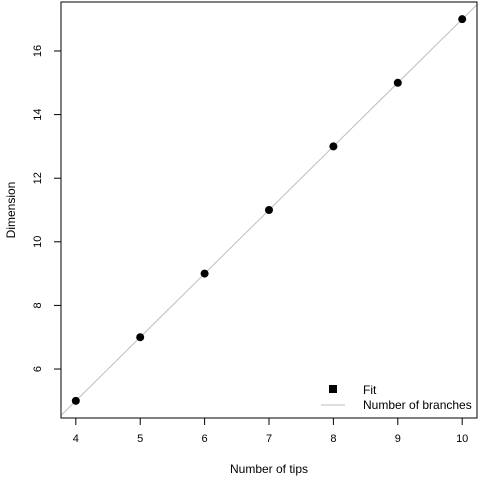 The width and height of the screenshot is (480, 480). What do you see at coordinates (38, 305) in the screenshot?
I see `y-tick-label: 8` at bounding box center [38, 305].